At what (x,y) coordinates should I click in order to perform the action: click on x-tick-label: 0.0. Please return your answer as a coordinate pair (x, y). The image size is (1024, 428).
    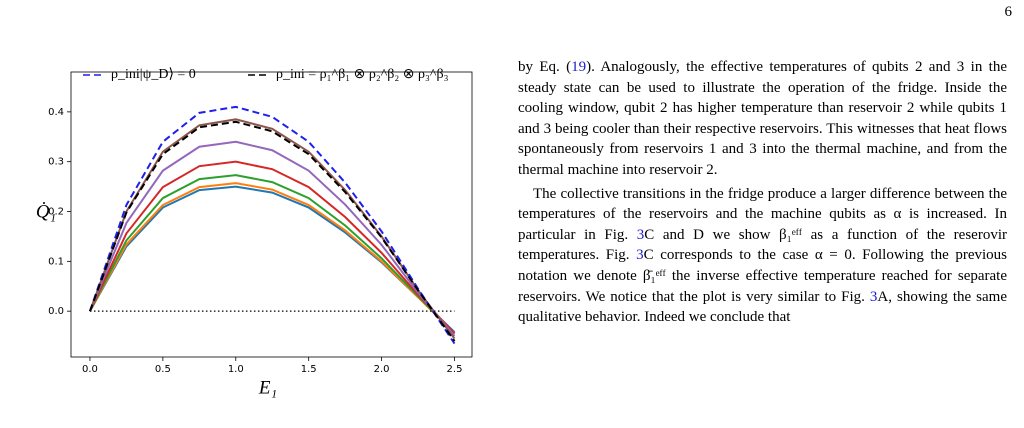
    Looking at the image, I should click on (90, 369).